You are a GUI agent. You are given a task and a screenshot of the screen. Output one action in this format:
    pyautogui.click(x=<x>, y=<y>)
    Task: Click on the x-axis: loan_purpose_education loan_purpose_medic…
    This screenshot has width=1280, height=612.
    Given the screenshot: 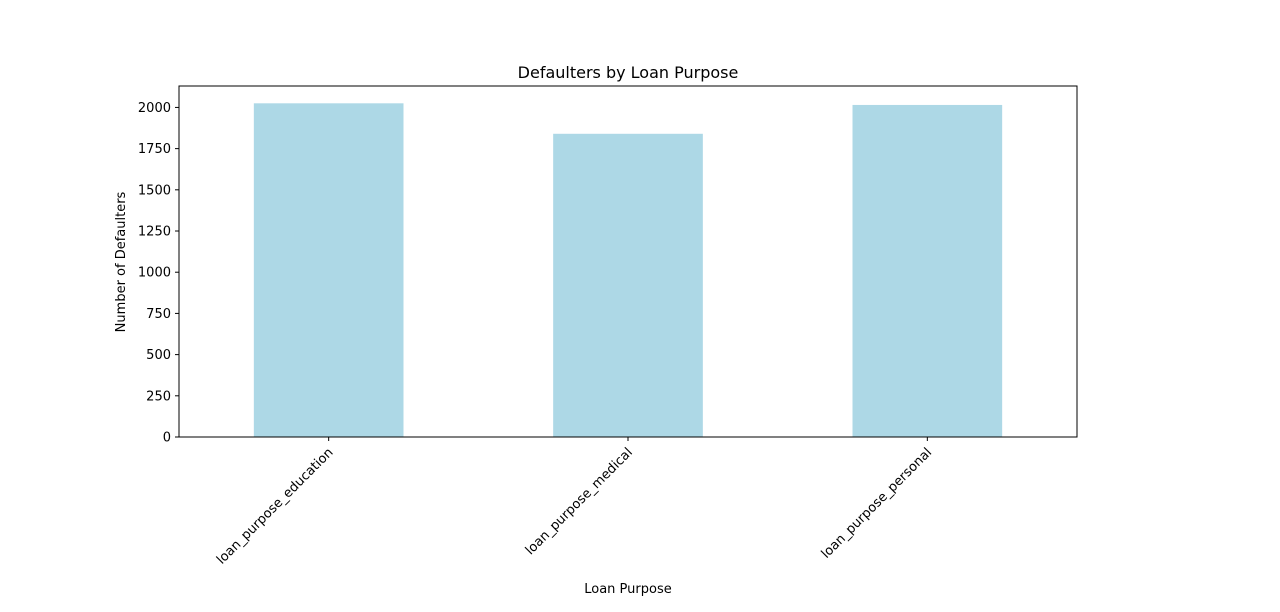 What is the action you would take?
    pyautogui.click(x=574, y=502)
    